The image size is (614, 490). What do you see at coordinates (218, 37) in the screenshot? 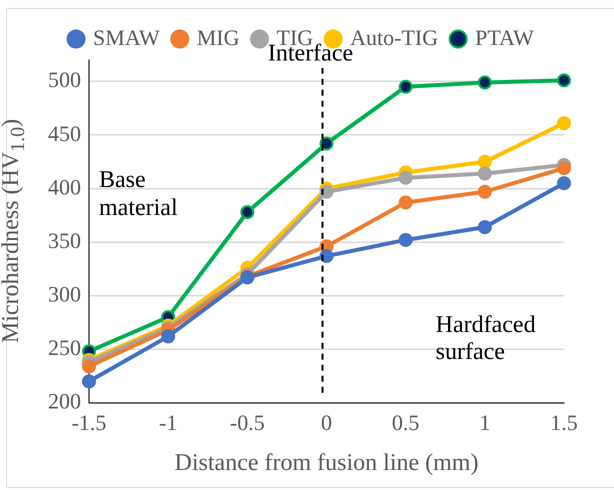
I see `legend-label: MIG` at bounding box center [218, 37].